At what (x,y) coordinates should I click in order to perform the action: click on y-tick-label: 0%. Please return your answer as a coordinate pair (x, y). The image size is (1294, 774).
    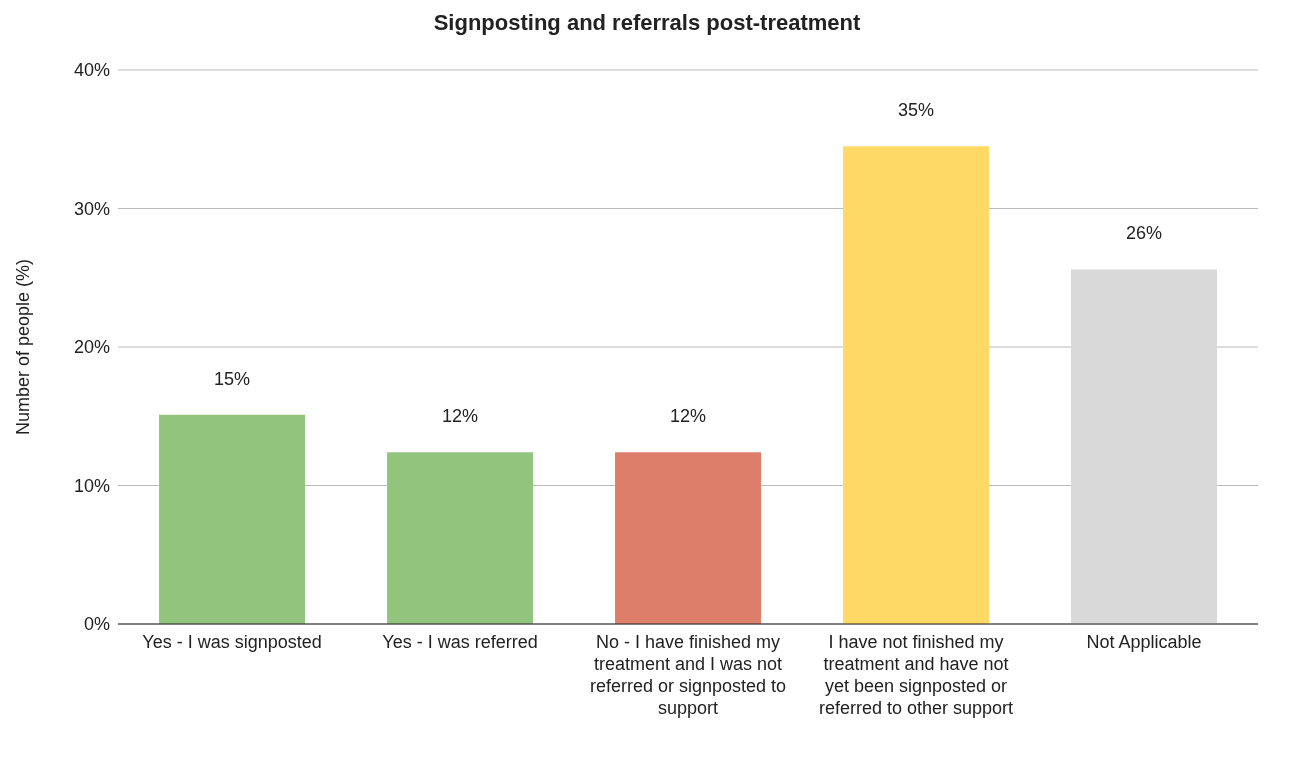
    Looking at the image, I should click on (96, 624).